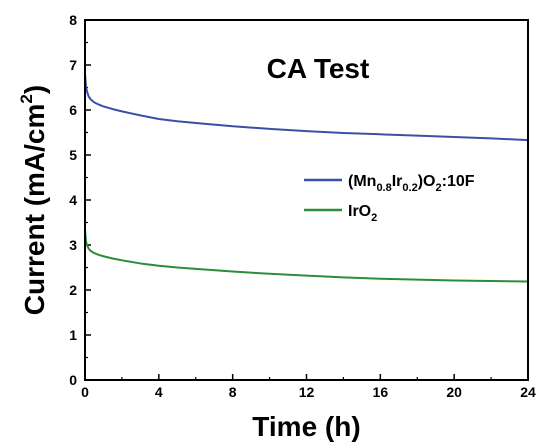 This screenshot has width=539, height=444. Describe the element at coordinates (306, 426) in the screenshot. I see `x-axis-title: Time (h)` at that location.